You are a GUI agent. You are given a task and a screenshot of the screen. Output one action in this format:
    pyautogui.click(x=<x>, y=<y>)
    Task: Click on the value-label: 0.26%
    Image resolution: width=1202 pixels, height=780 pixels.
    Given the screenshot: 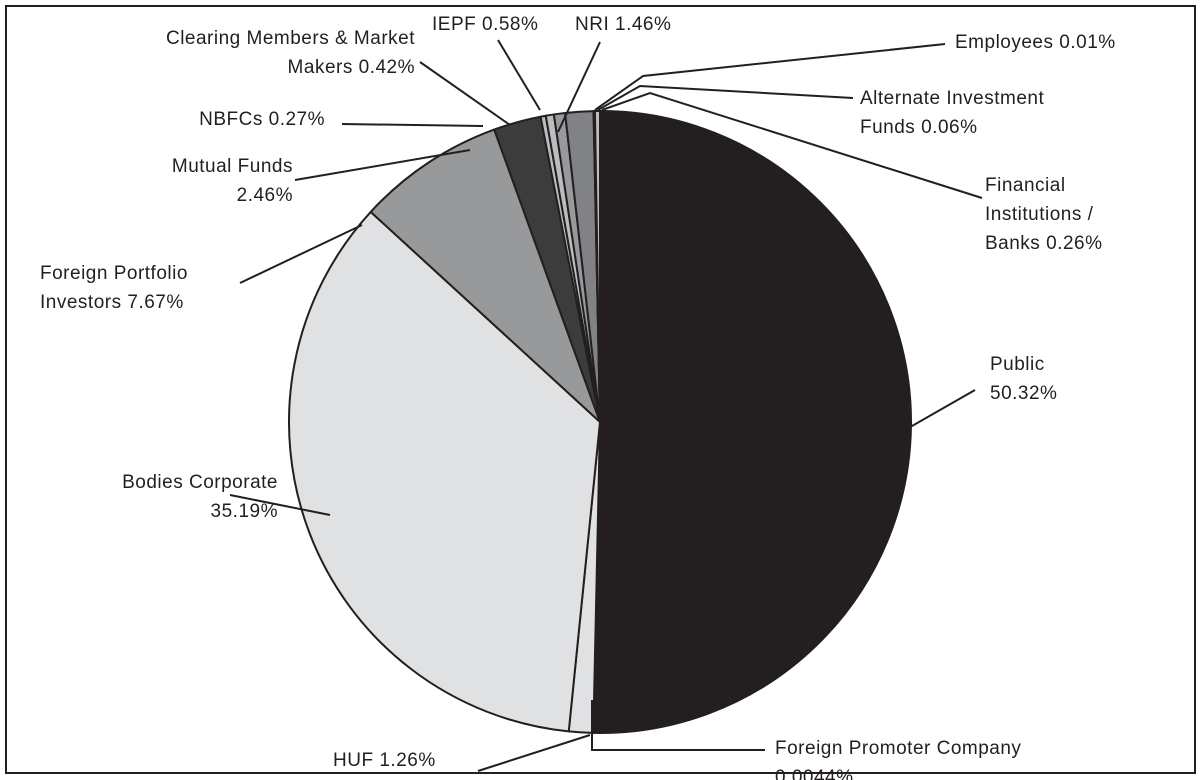 What is the action you would take?
    pyautogui.click(x=1074, y=243)
    